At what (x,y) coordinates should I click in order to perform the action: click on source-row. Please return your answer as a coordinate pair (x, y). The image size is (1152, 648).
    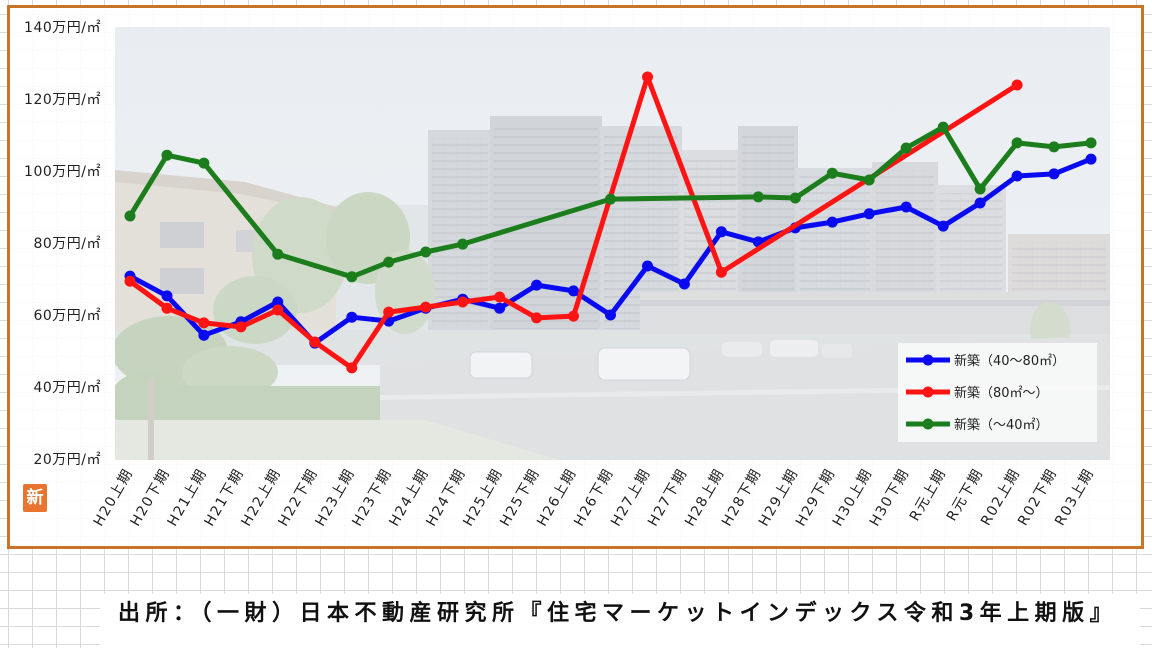
    Looking at the image, I should click on (620, 621).